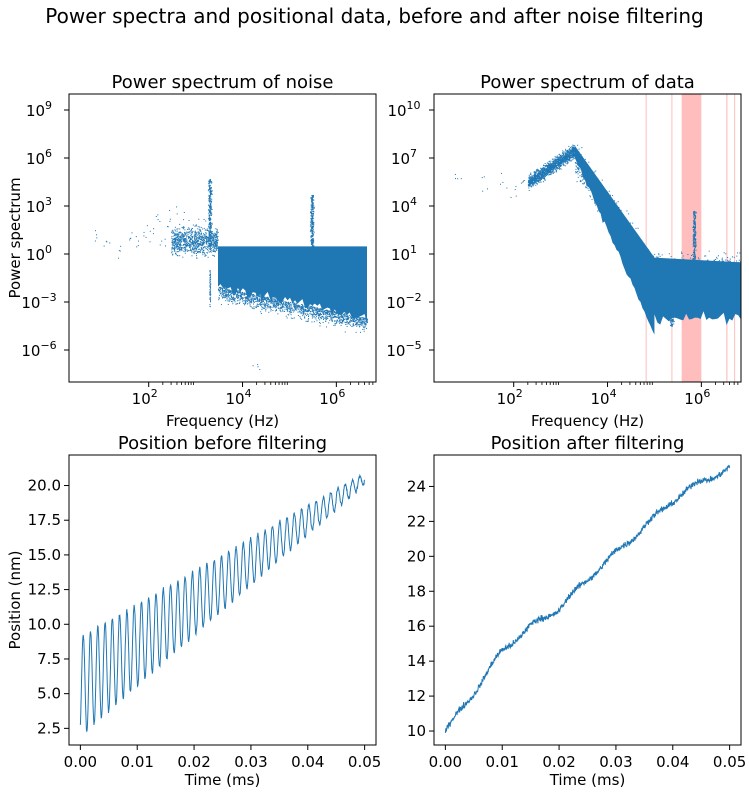 This screenshot has width=749, height=794. Describe the element at coordinates (404, 205) in the screenshot. I see `y-tick-label: 10⁴` at that location.